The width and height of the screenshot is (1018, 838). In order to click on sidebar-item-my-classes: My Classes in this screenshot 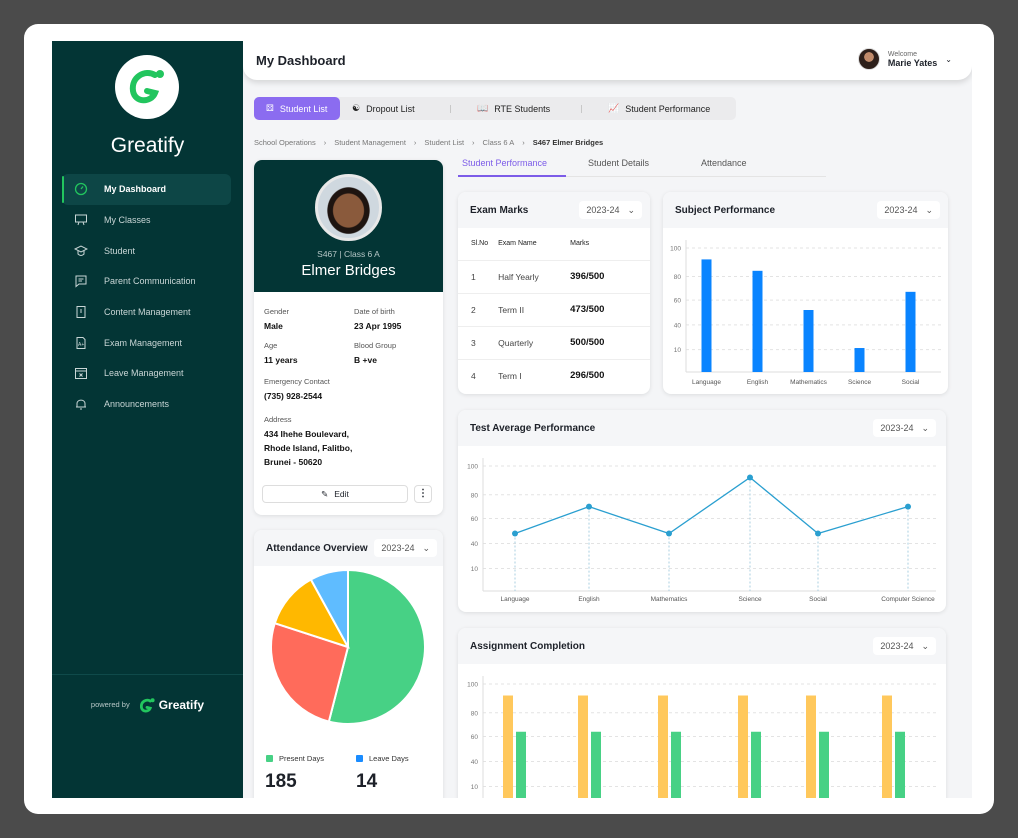, I will do `click(146, 220)`.